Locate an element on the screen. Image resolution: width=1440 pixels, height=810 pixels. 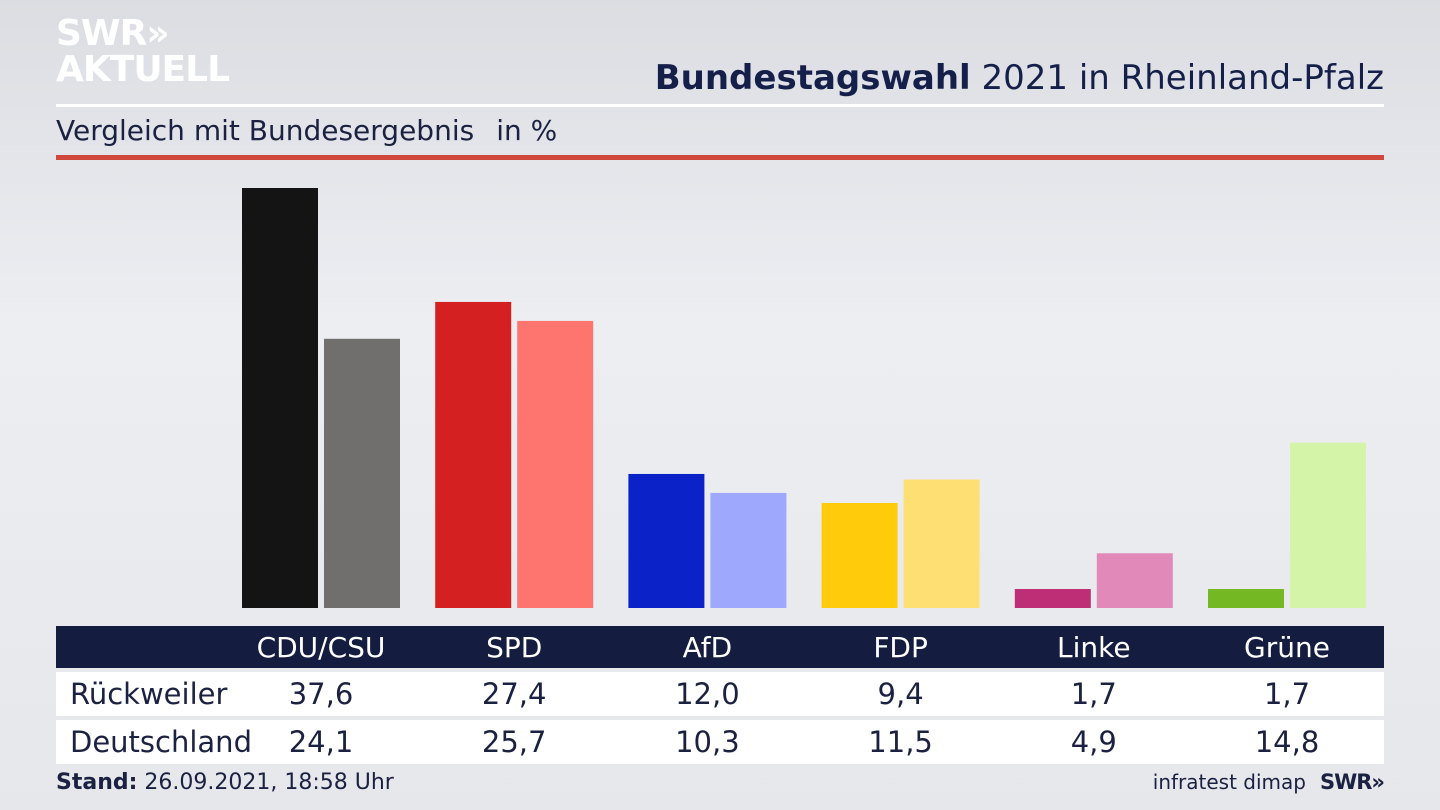
value-cell: 14,8 is located at coordinates (1287, 742).